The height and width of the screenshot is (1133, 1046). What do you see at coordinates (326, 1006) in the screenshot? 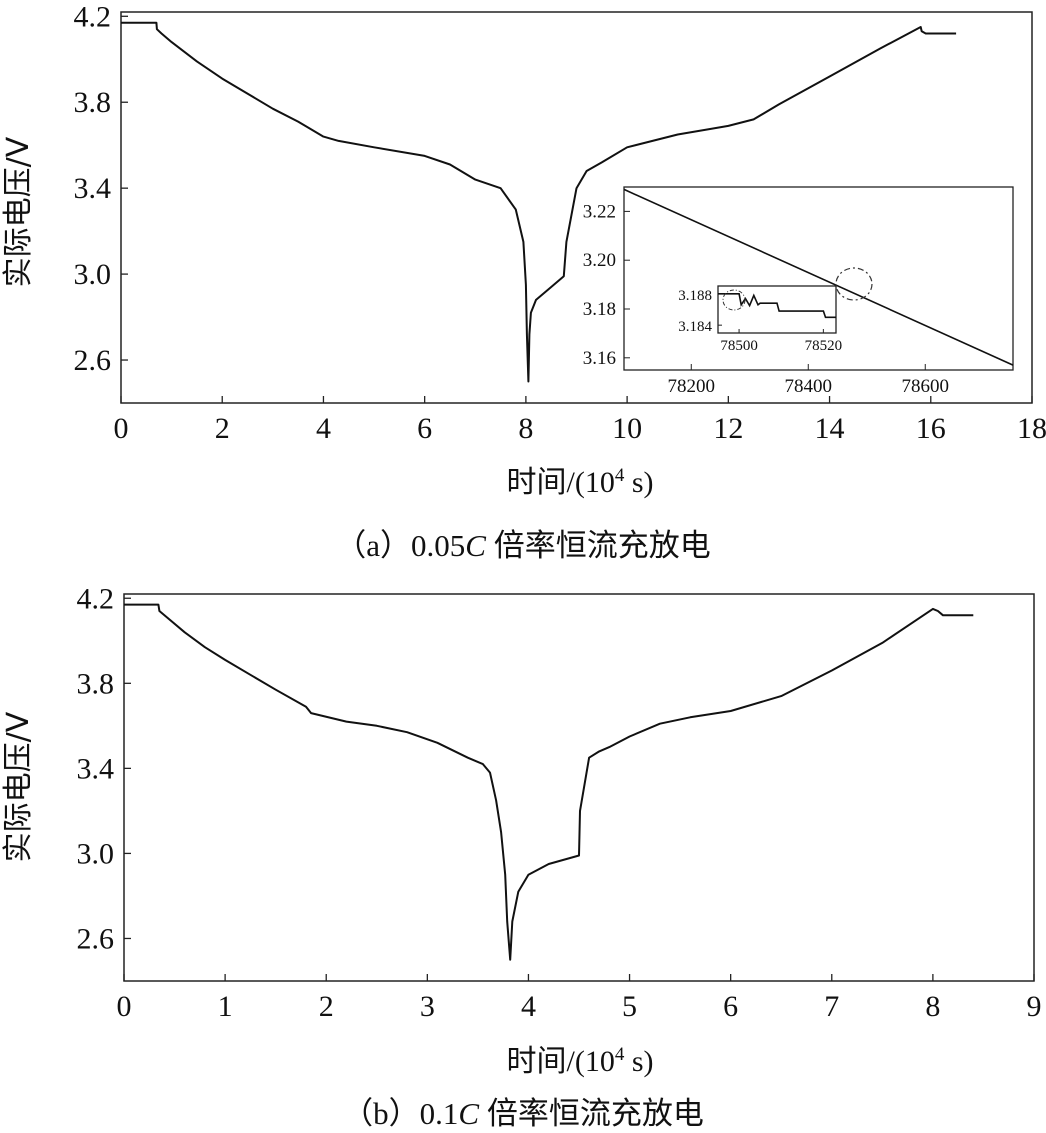
I see `panel-b-x-tick-label: 2` at bounding box center [326, 1006].